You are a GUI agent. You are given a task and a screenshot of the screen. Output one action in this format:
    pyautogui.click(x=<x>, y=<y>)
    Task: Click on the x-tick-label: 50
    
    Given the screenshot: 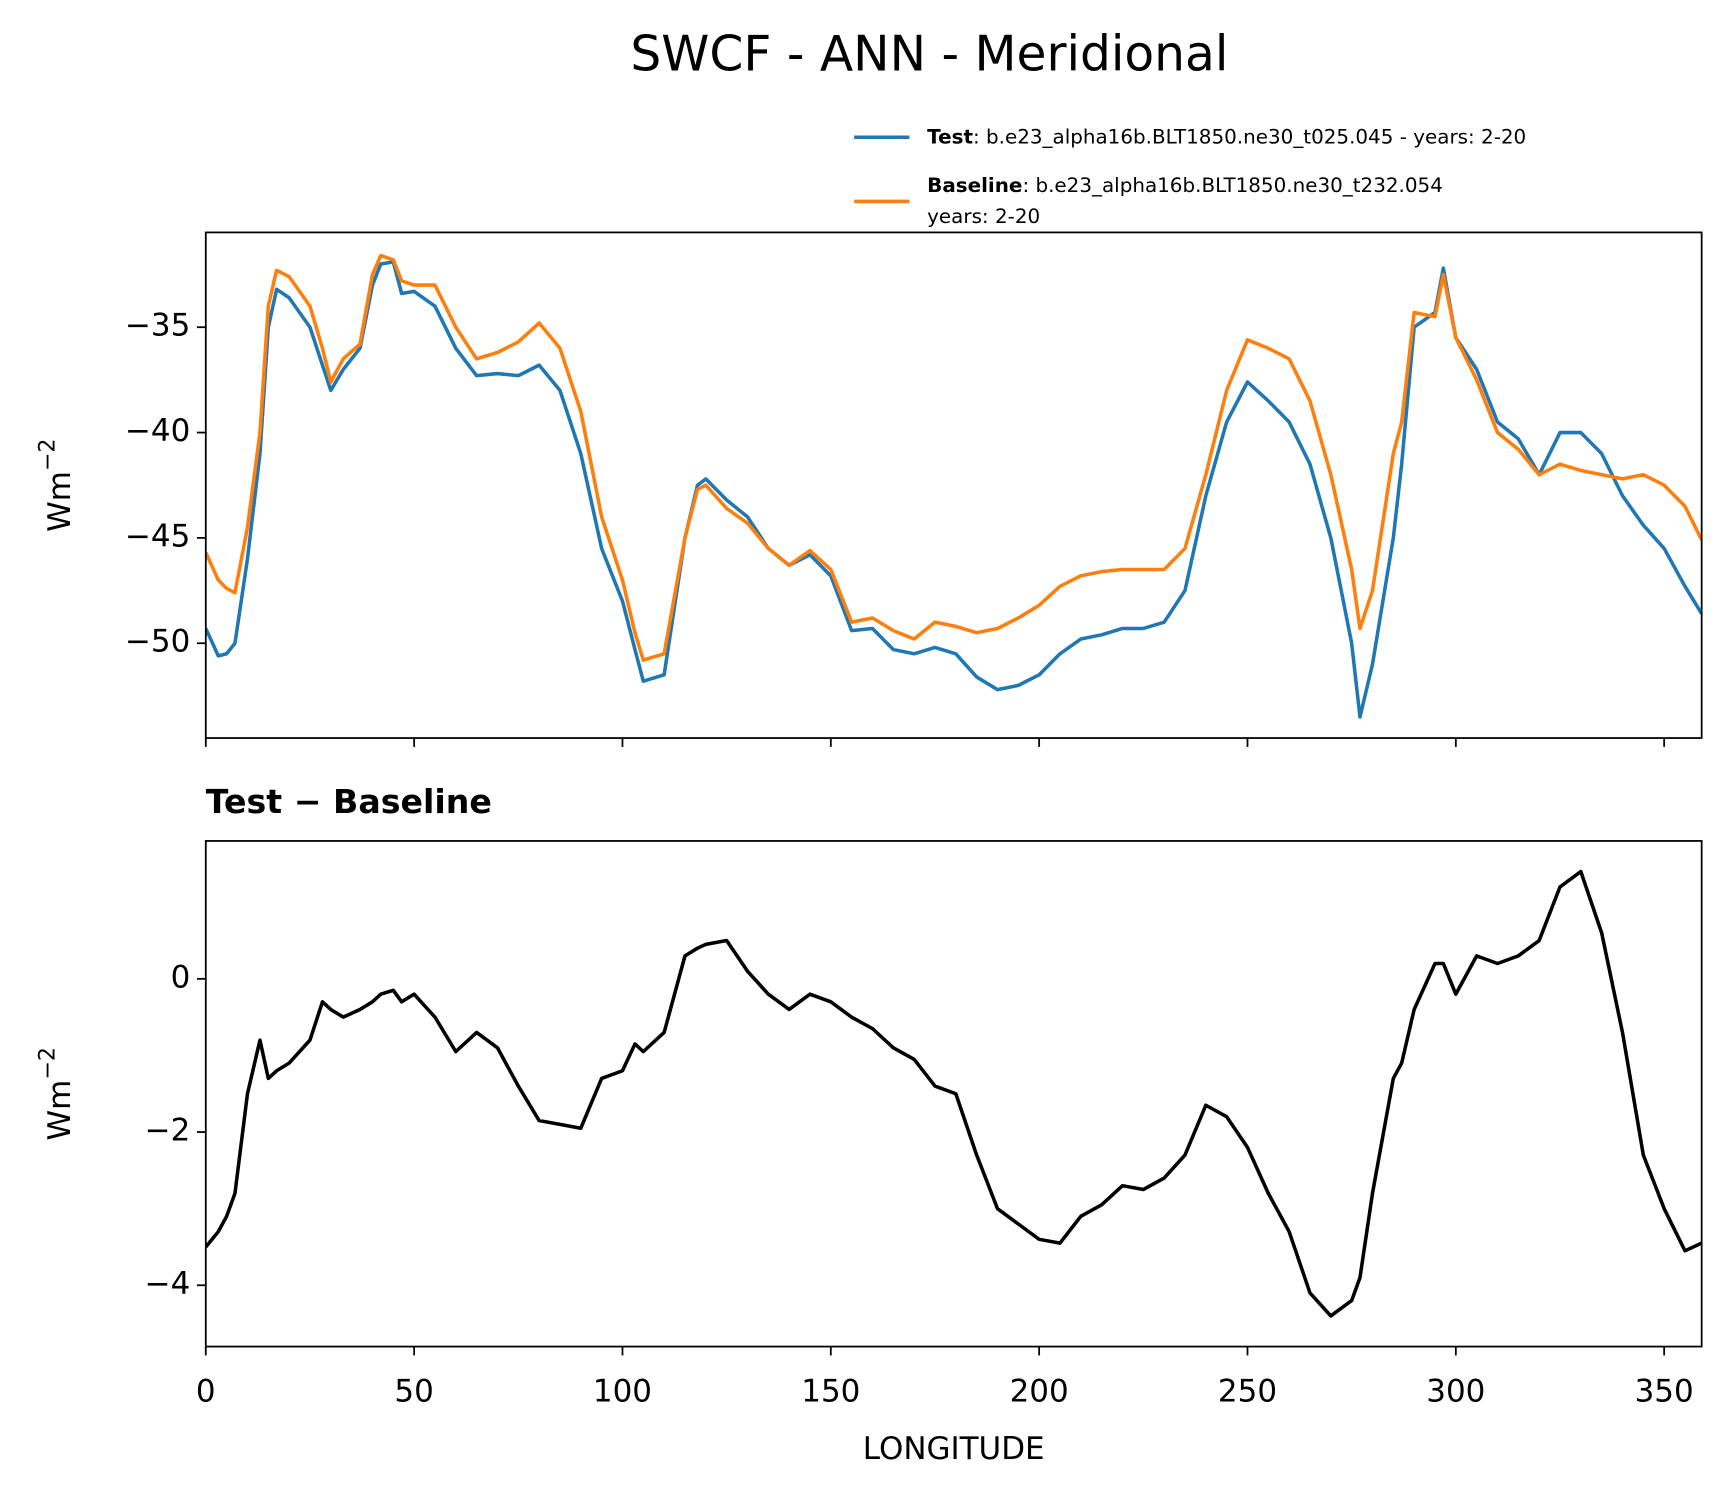 What is the action you would take?
    pyautogui.click(x=413, y=1392)
    